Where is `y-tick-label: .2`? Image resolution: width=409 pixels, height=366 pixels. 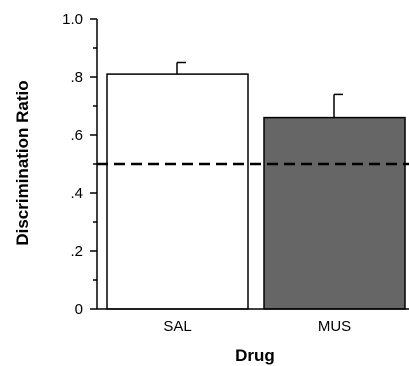
y-tick-label: .2 is located at coordinates (76, 251).